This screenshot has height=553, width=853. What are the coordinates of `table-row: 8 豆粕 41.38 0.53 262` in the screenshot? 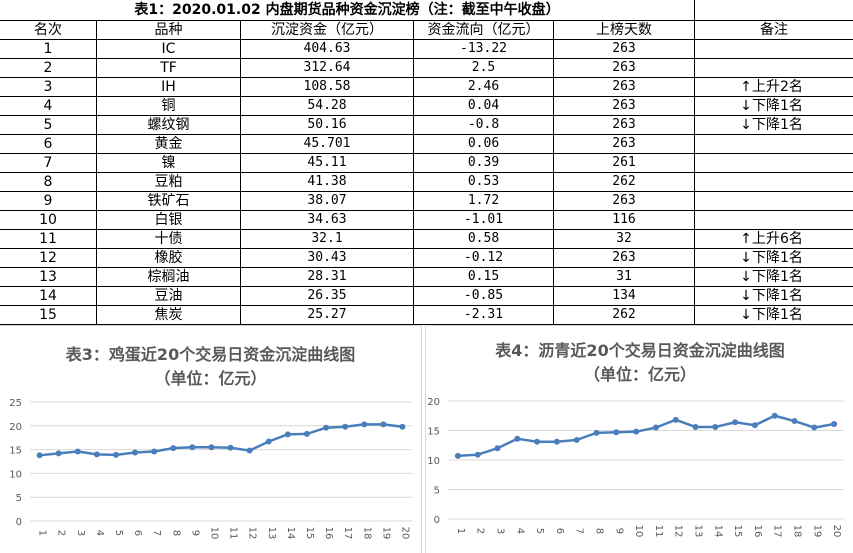 It's located at (426, 182).